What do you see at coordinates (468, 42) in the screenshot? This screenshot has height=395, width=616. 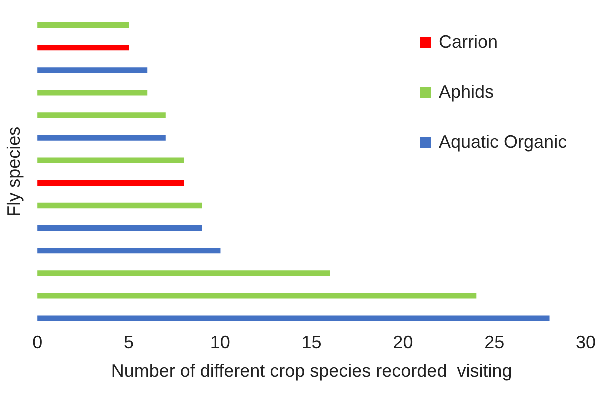 I see `legend-label: Carrion` at bounding box center [468, 42].